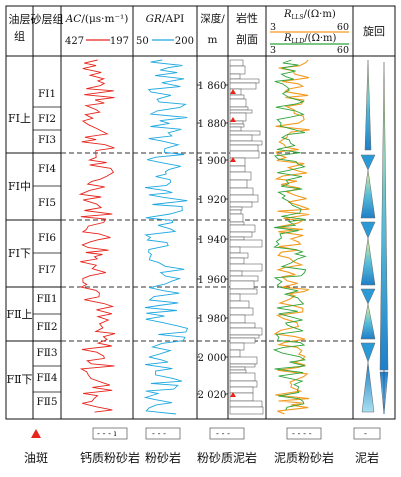  I want to click on depth-tick: 2 020, so click(212, 395).